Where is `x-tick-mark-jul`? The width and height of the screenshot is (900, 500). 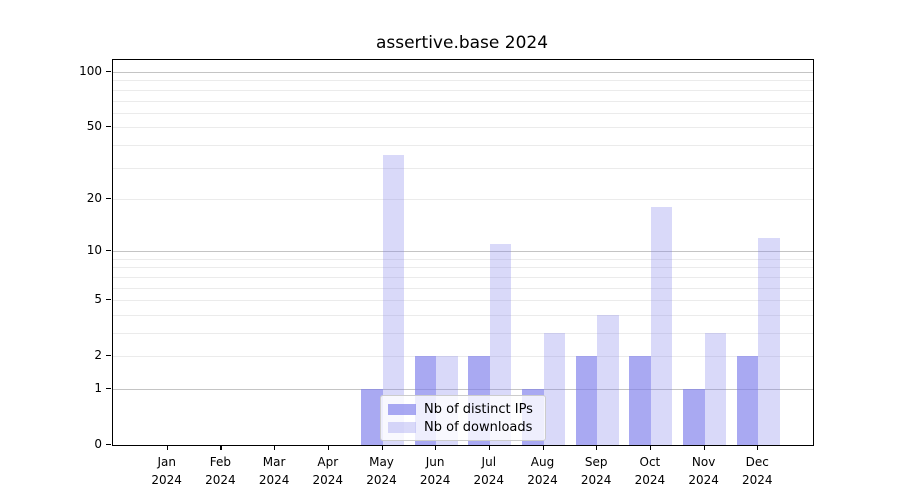 x-tick-mark-jul is located at coordinates (489, 447).